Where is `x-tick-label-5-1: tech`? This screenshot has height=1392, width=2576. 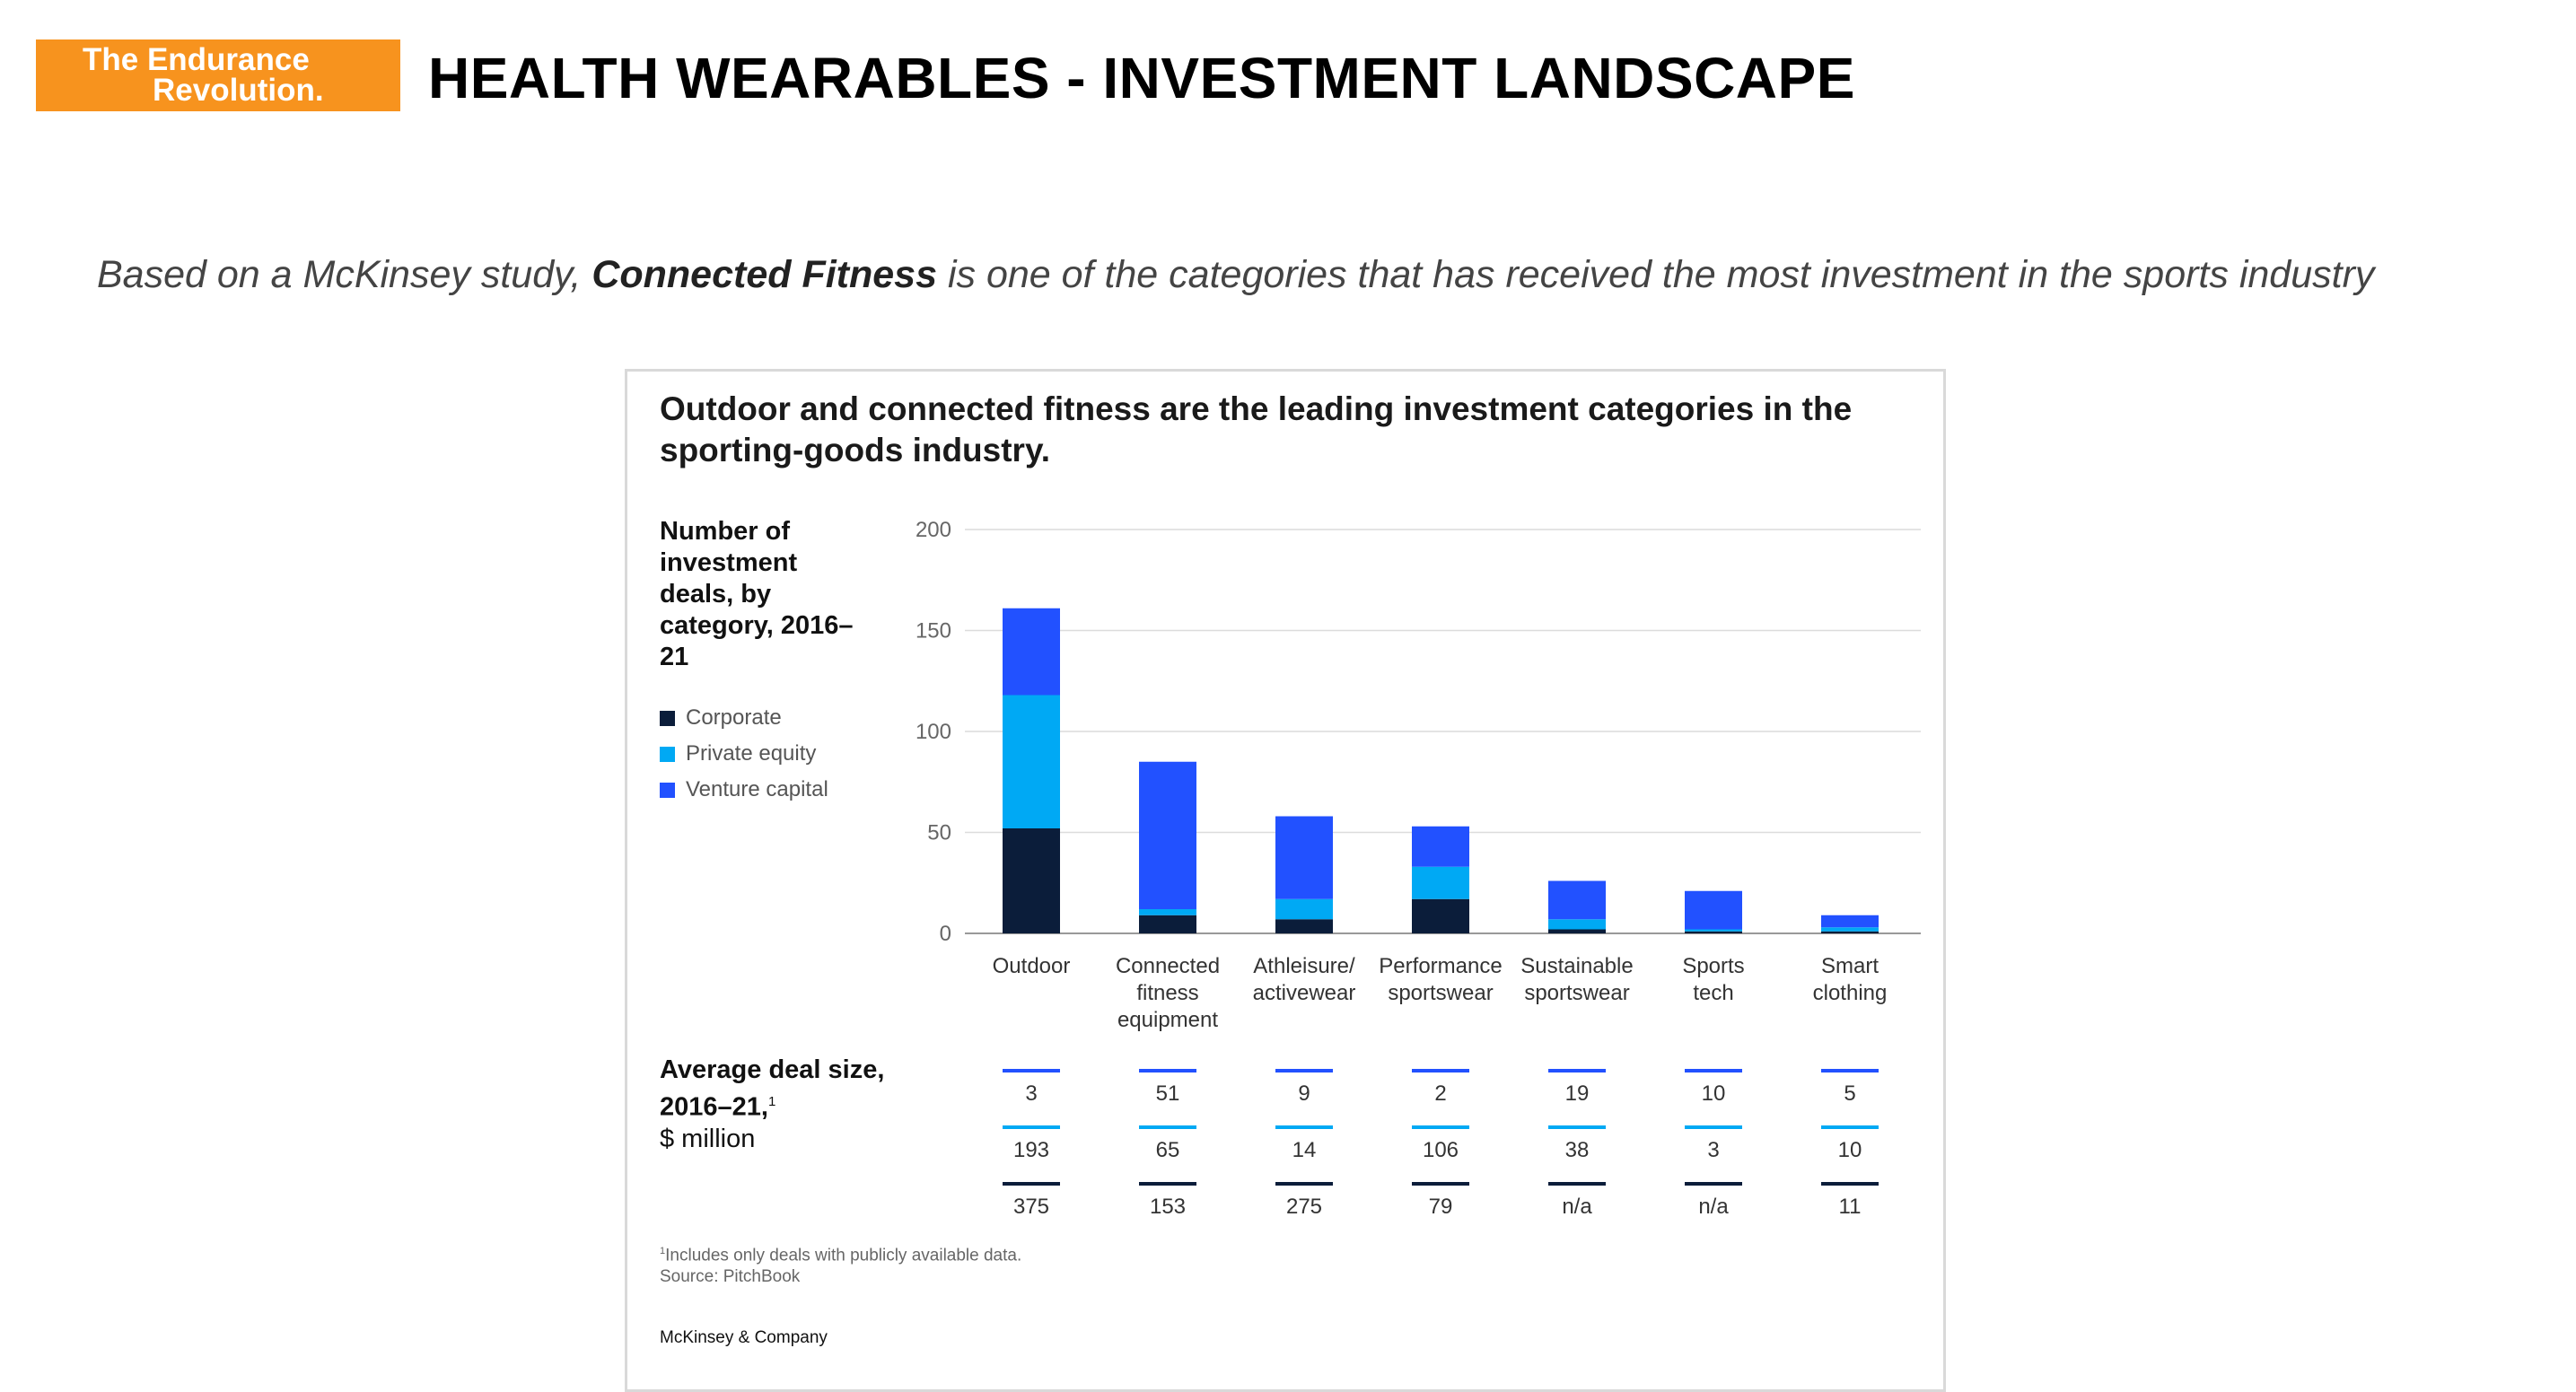 x-tick-label-5-1: tech is located at coordinates (1713, 993).